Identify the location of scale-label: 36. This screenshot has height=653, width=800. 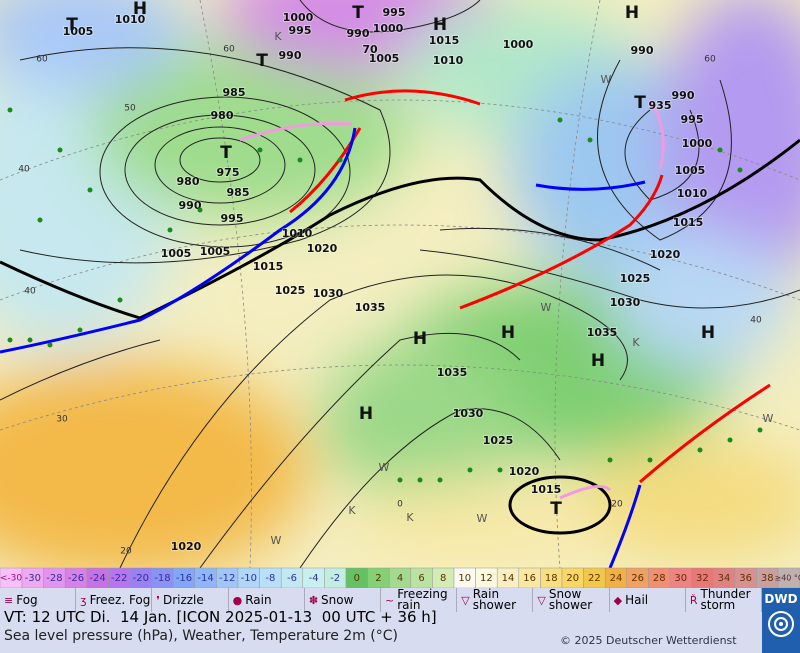
(745, 578).